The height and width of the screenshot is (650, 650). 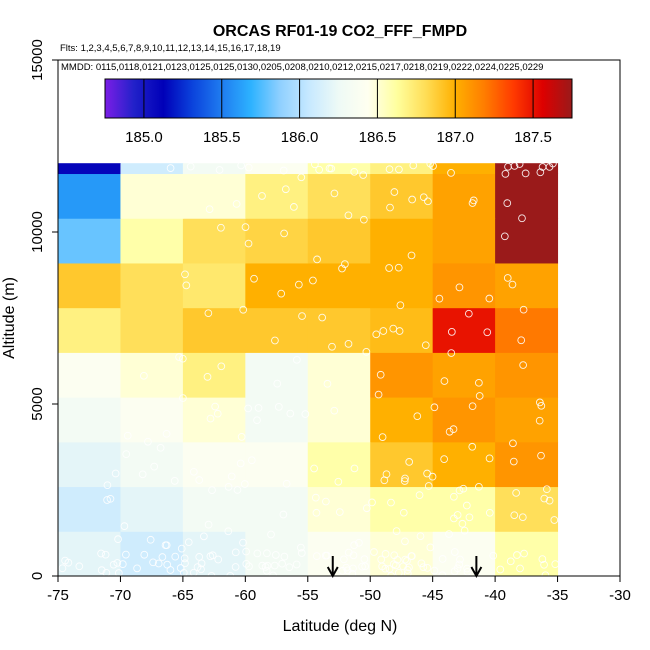 I want to click on colorbar-tick-label: 186.0, so click(x=300, y=137).